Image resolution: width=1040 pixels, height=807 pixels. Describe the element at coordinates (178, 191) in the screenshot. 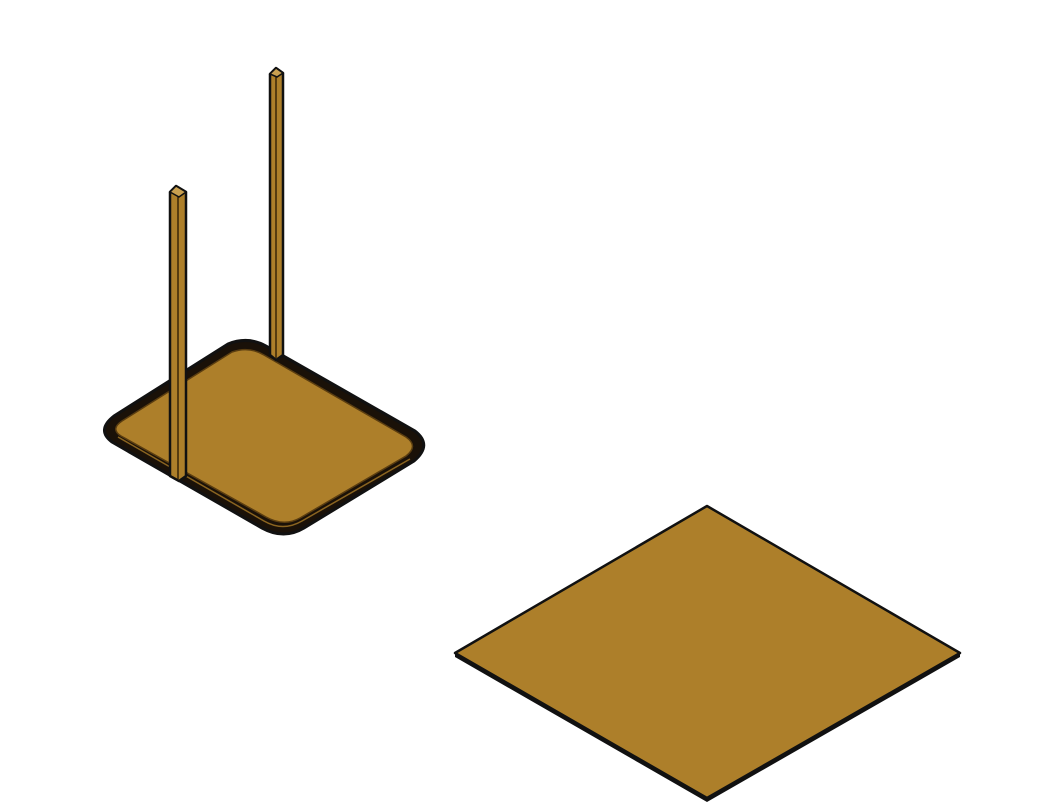

I see `short-post-cap` at that location.